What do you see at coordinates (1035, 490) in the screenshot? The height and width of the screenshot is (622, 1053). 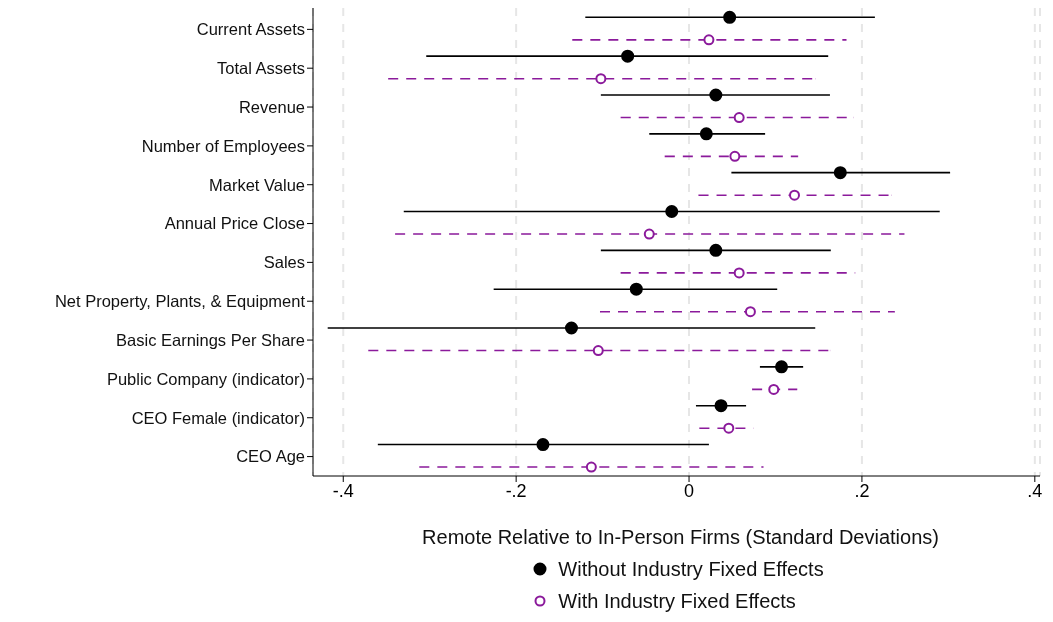 I see `x-tick-label: .4` at bounding box center [1035, 490].